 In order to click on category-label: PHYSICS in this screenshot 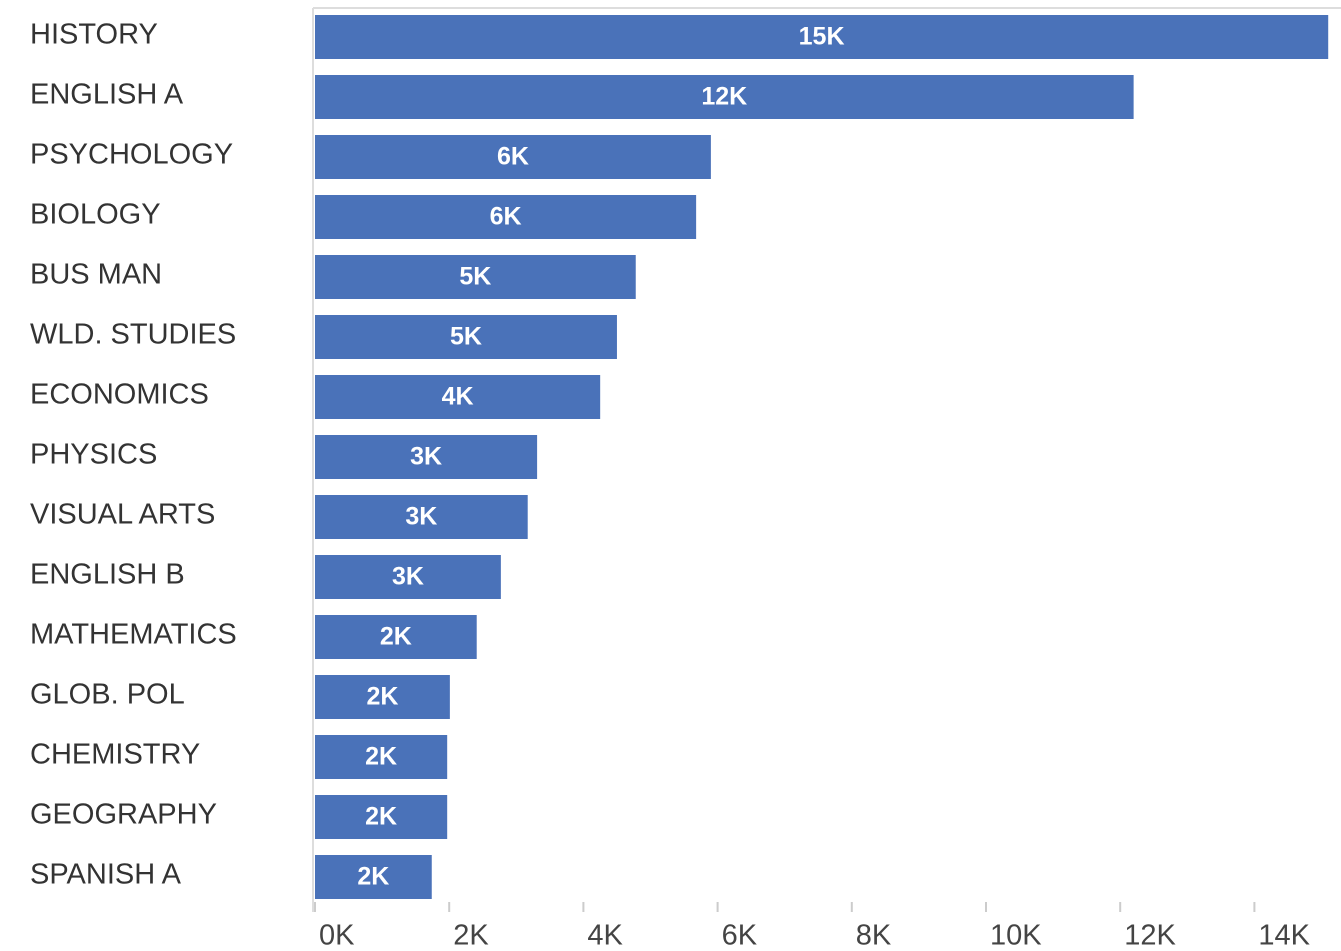, I will do `click(93, 455)`.